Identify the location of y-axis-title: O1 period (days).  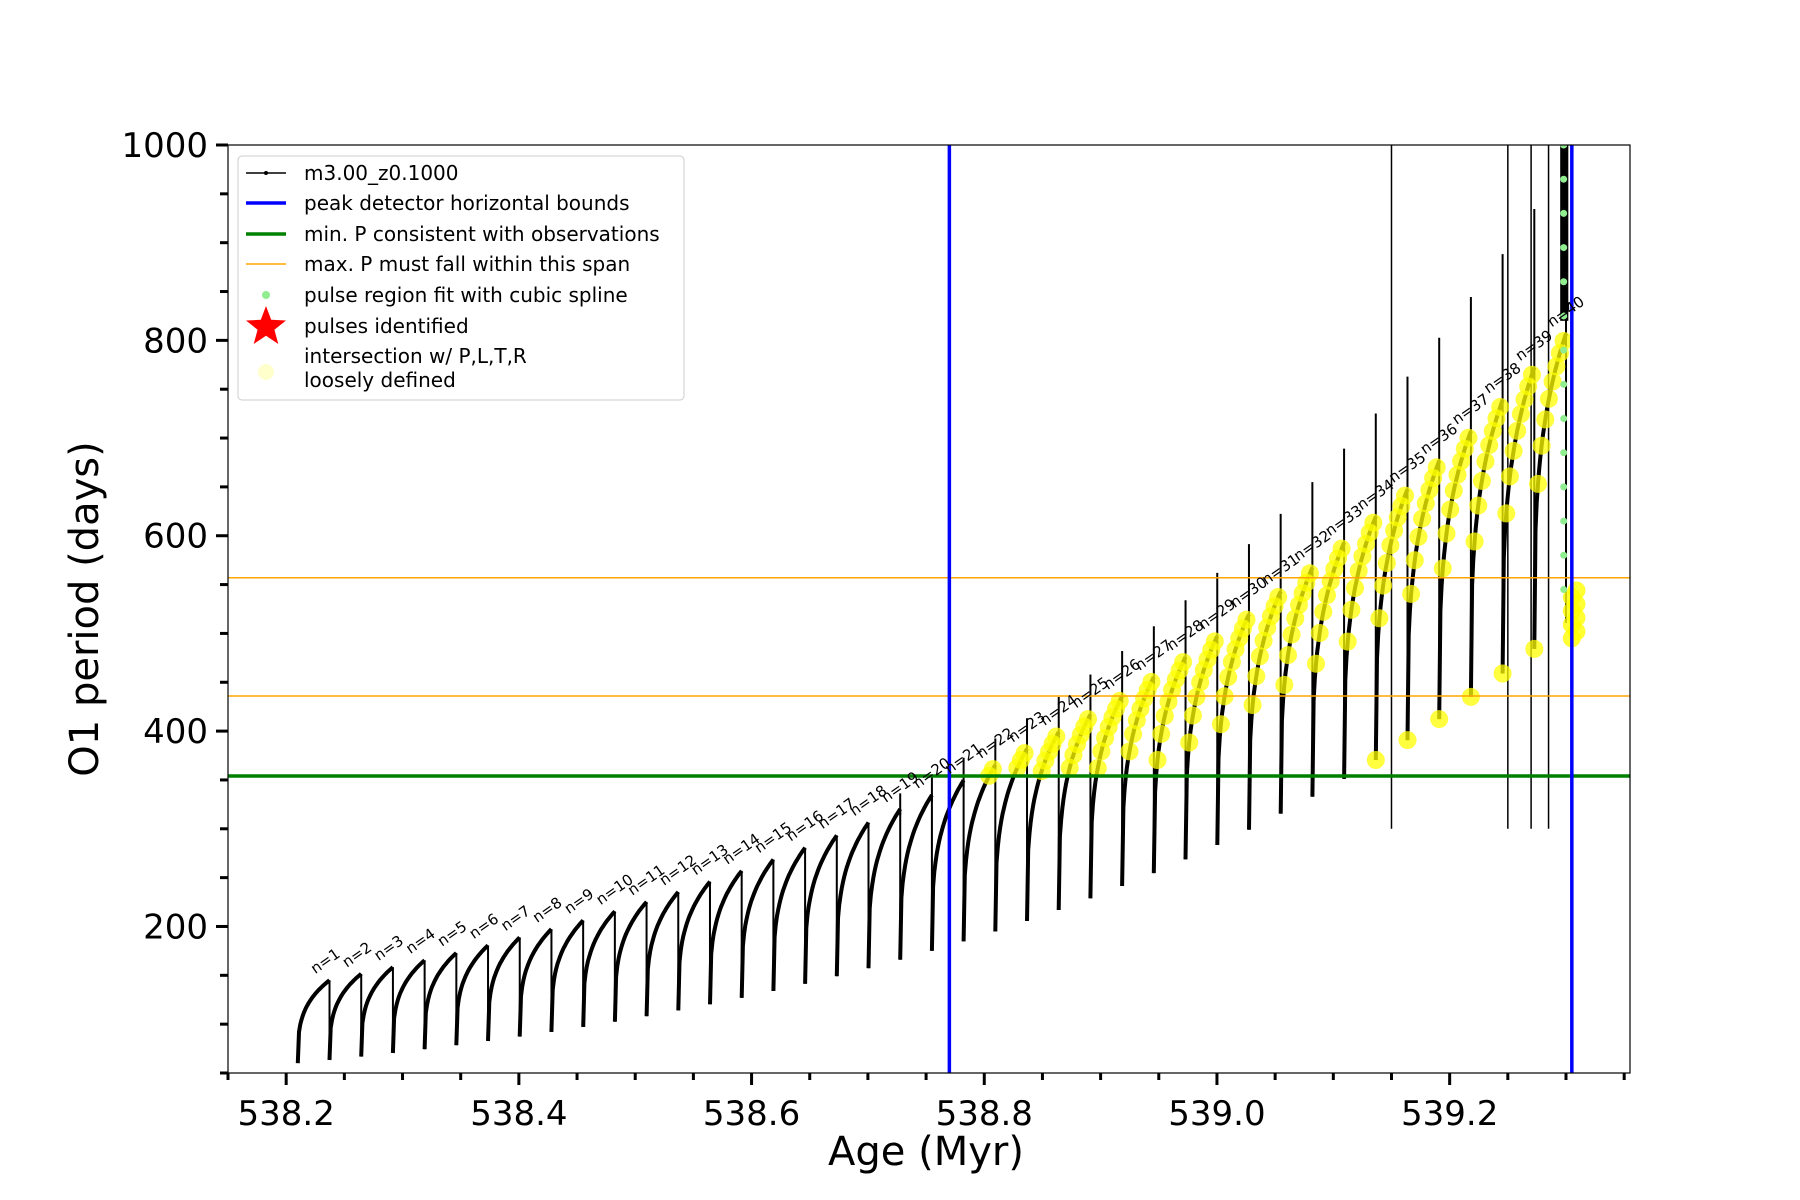
(85, 608).